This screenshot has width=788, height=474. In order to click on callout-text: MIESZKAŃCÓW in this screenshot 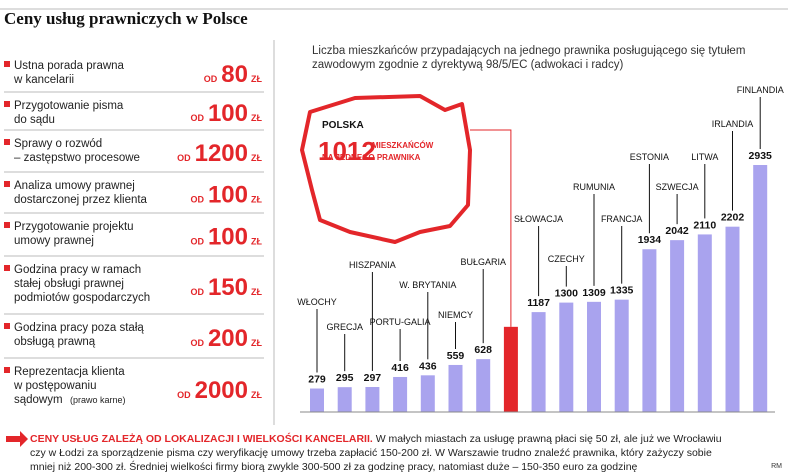, I will do `click(403, 145)`.